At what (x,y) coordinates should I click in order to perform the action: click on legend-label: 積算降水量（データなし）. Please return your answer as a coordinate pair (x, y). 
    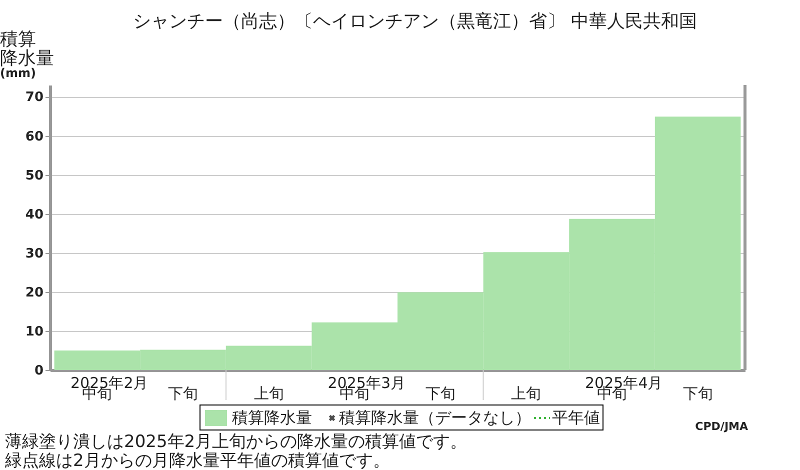
    Looking at the image, I should click on (435, 417).